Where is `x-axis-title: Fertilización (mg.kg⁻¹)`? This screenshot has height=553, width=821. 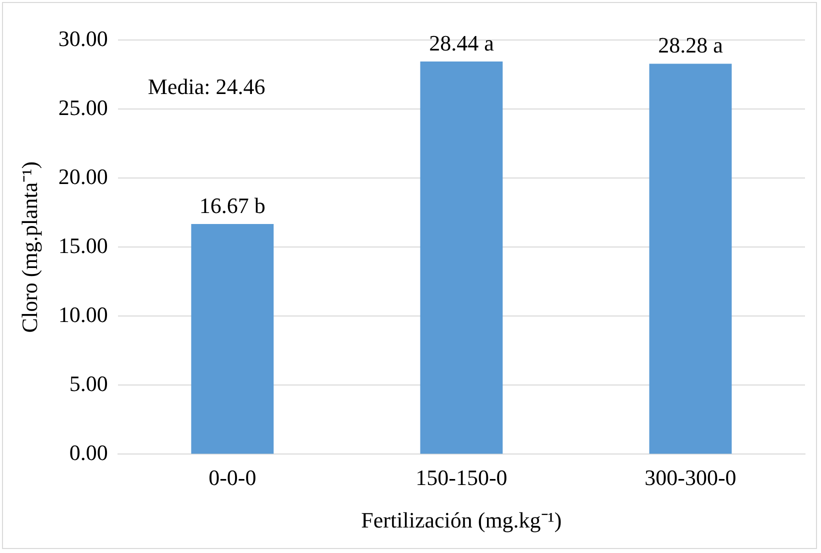
x-axis-title: Fertilización (mg.kg⁻¹) is located at coordinates (461, 520).